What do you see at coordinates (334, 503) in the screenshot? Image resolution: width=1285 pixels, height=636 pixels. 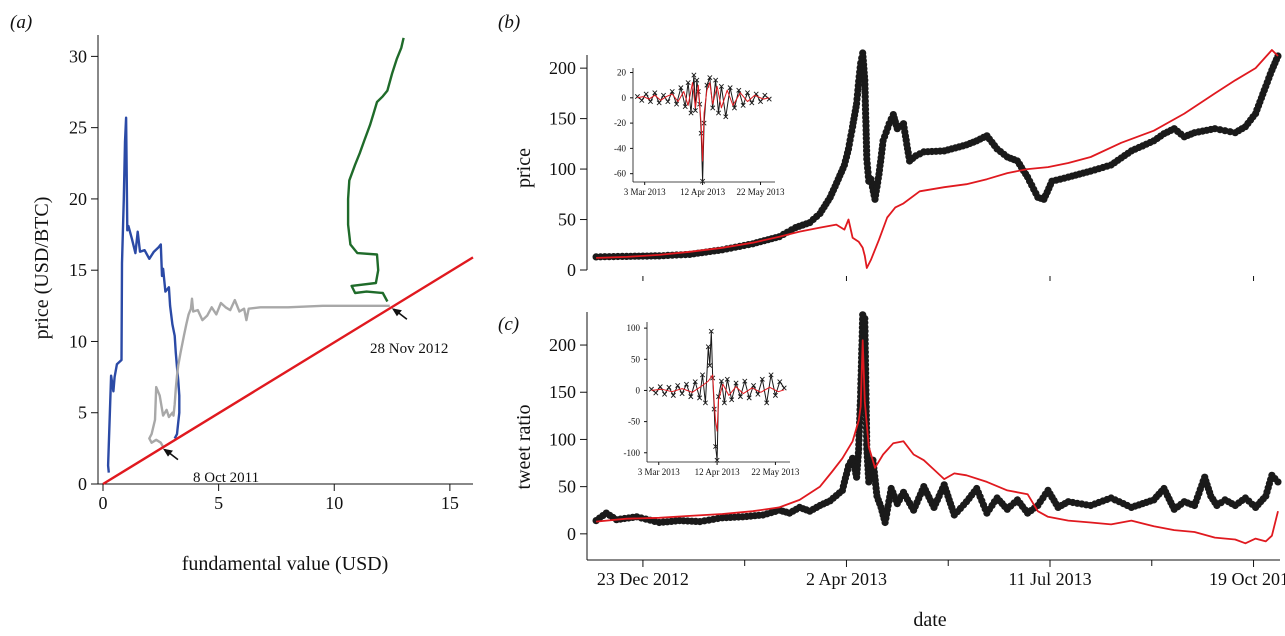 I see `panel-a-x-tick-label: 10` at bounding box center [334, 503].